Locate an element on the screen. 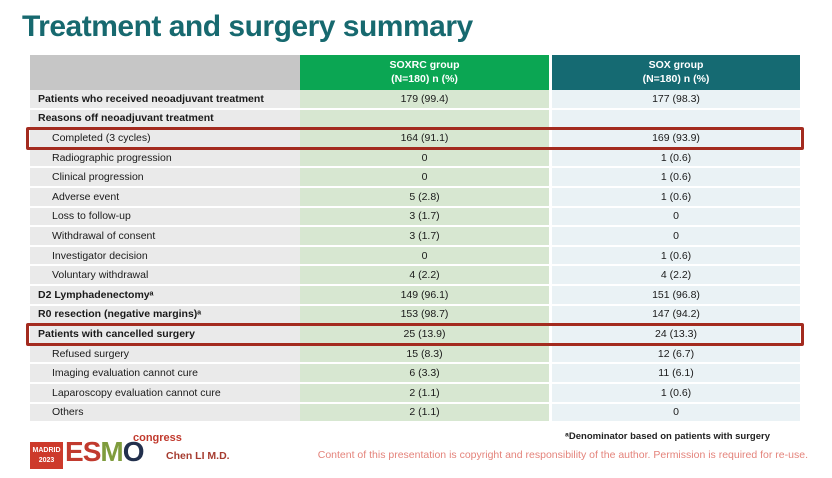  table-row: Loss to follow-up 3 (1.7) 0 is located at coordinates (415, 217).